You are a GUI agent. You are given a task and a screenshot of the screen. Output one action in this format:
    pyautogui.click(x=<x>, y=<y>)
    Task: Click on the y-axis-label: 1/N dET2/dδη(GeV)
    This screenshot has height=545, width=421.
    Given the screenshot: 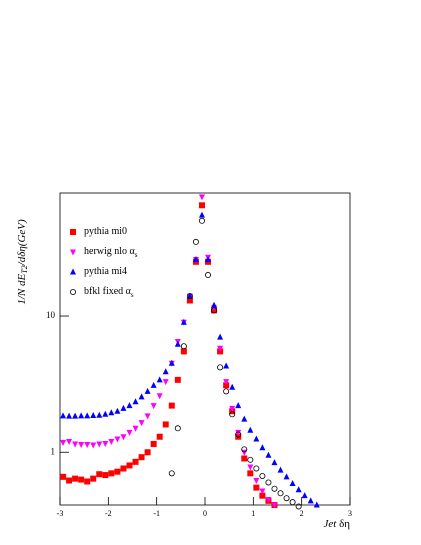 What is the action you would take?
    pyautogui.click(x=22, y=262)
    